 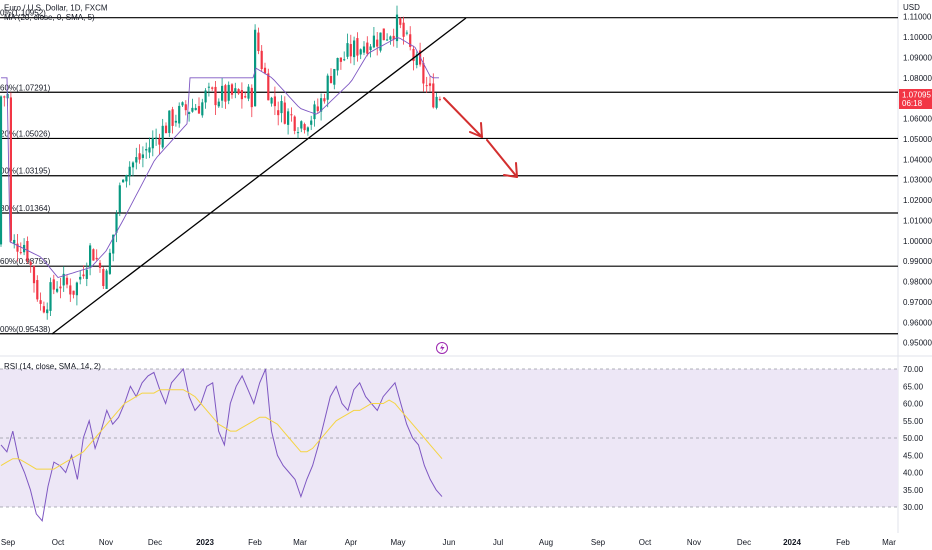 What do you see at coordinates (498, 542) in the screenshot?
I see `time-tick-label: Jul` at bounding box center [498, 542].